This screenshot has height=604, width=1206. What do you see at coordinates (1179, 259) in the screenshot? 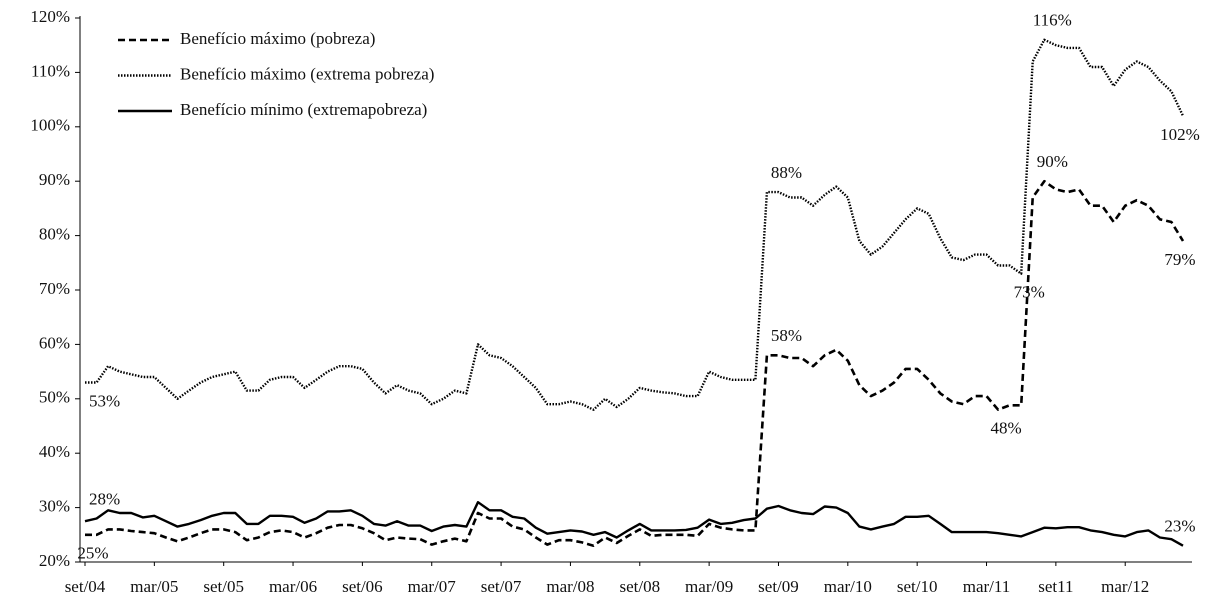
I see `value-label: 79%` at bounding box center [1179, 259].